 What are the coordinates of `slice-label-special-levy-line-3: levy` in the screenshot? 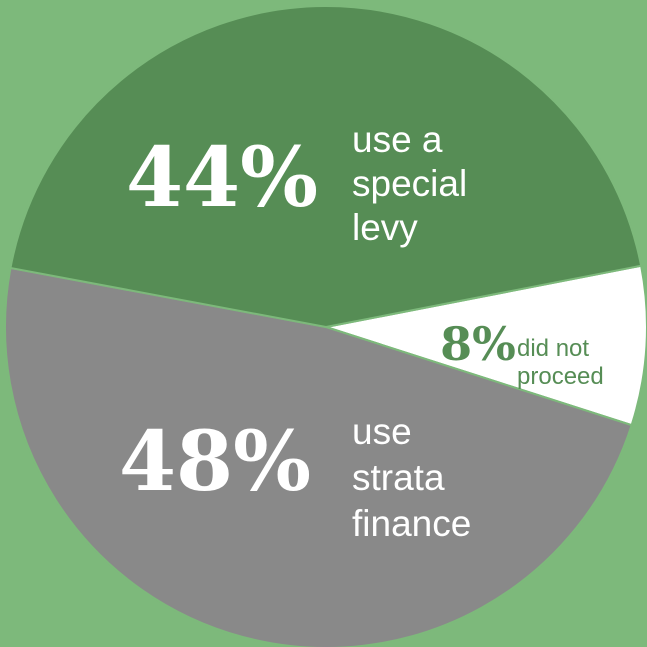 It's located at (385, 227).